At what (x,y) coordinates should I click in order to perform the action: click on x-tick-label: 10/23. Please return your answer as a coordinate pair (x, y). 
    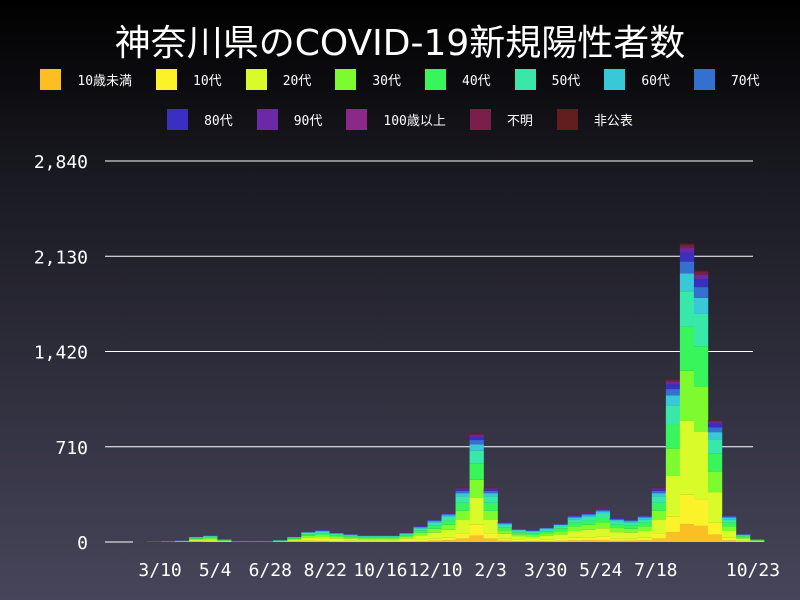
    Looking at the image, I should click on (753, 570).